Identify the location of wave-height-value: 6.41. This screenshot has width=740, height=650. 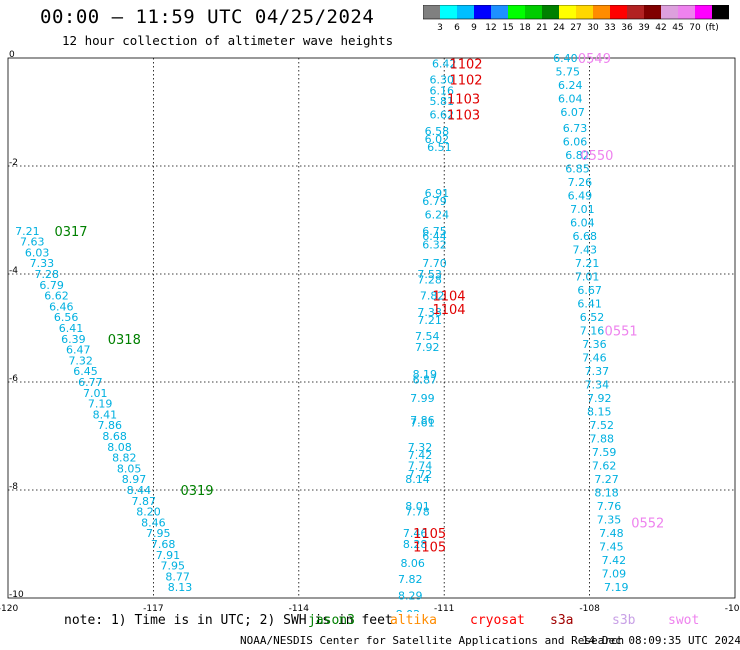
(589, 304).